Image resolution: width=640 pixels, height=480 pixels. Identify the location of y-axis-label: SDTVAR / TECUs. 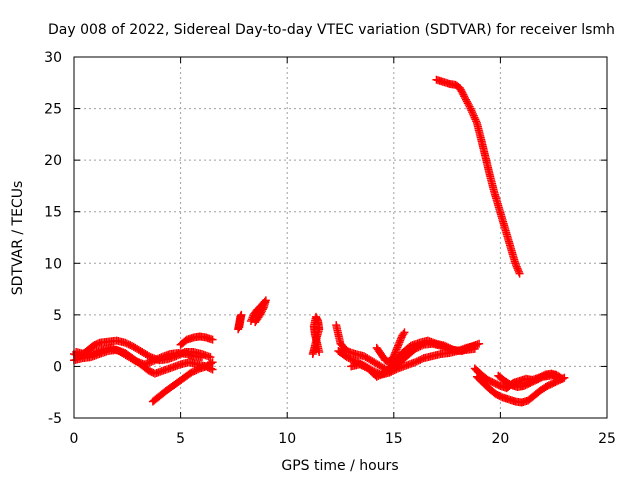
(18, 238).